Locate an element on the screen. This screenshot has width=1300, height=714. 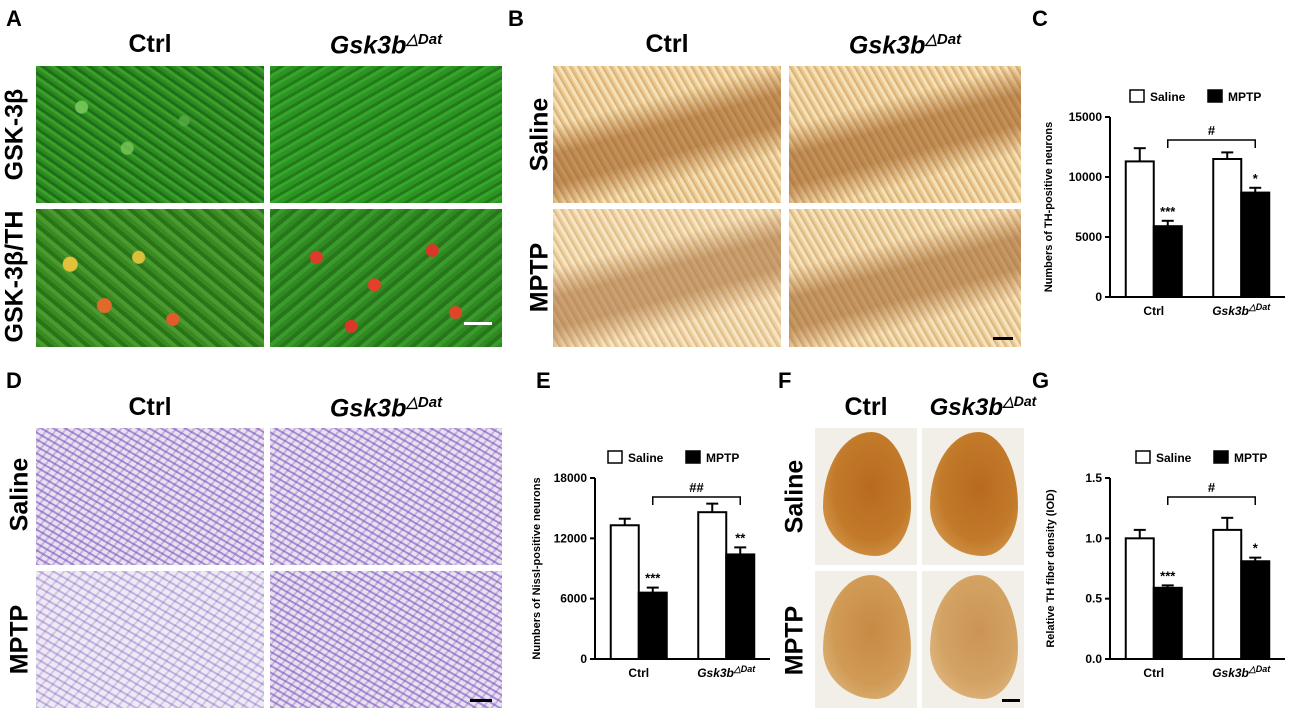
panel-f-col-ctrl: Ctrl is located at coordinates (866, 407).